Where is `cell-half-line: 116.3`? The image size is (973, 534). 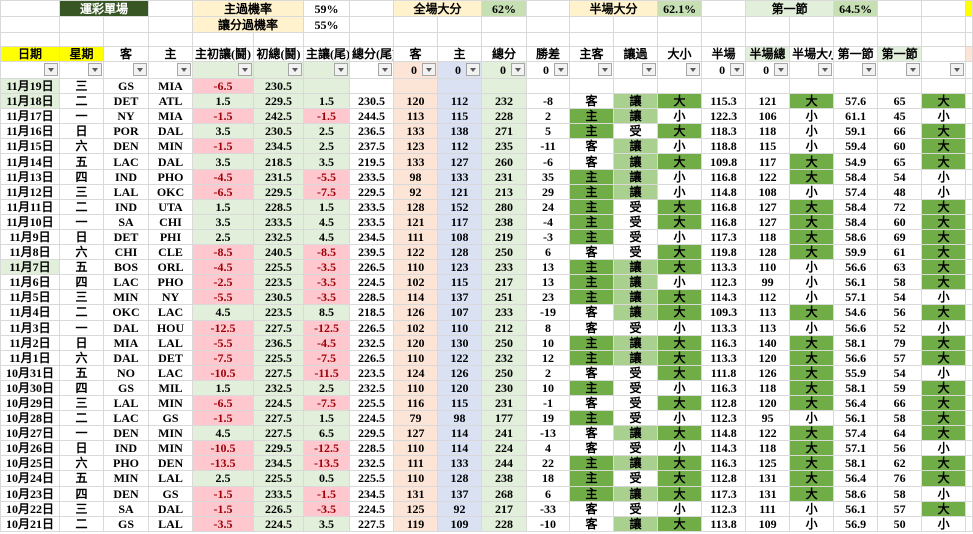 cell-half-line: 116.3 is located at coordinates (724, 463).